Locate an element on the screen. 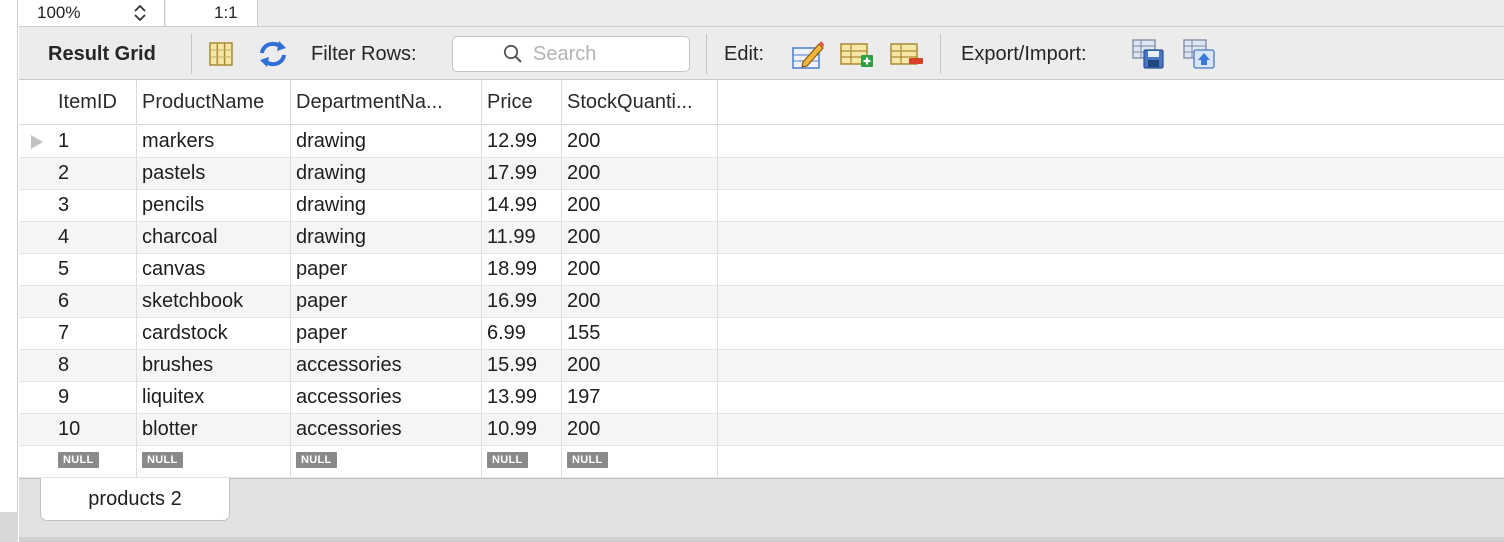 This screenshot has height=542, width=1504. table-row: 5 canvas paper 18.99 200 is located at coordinates (761, 270).